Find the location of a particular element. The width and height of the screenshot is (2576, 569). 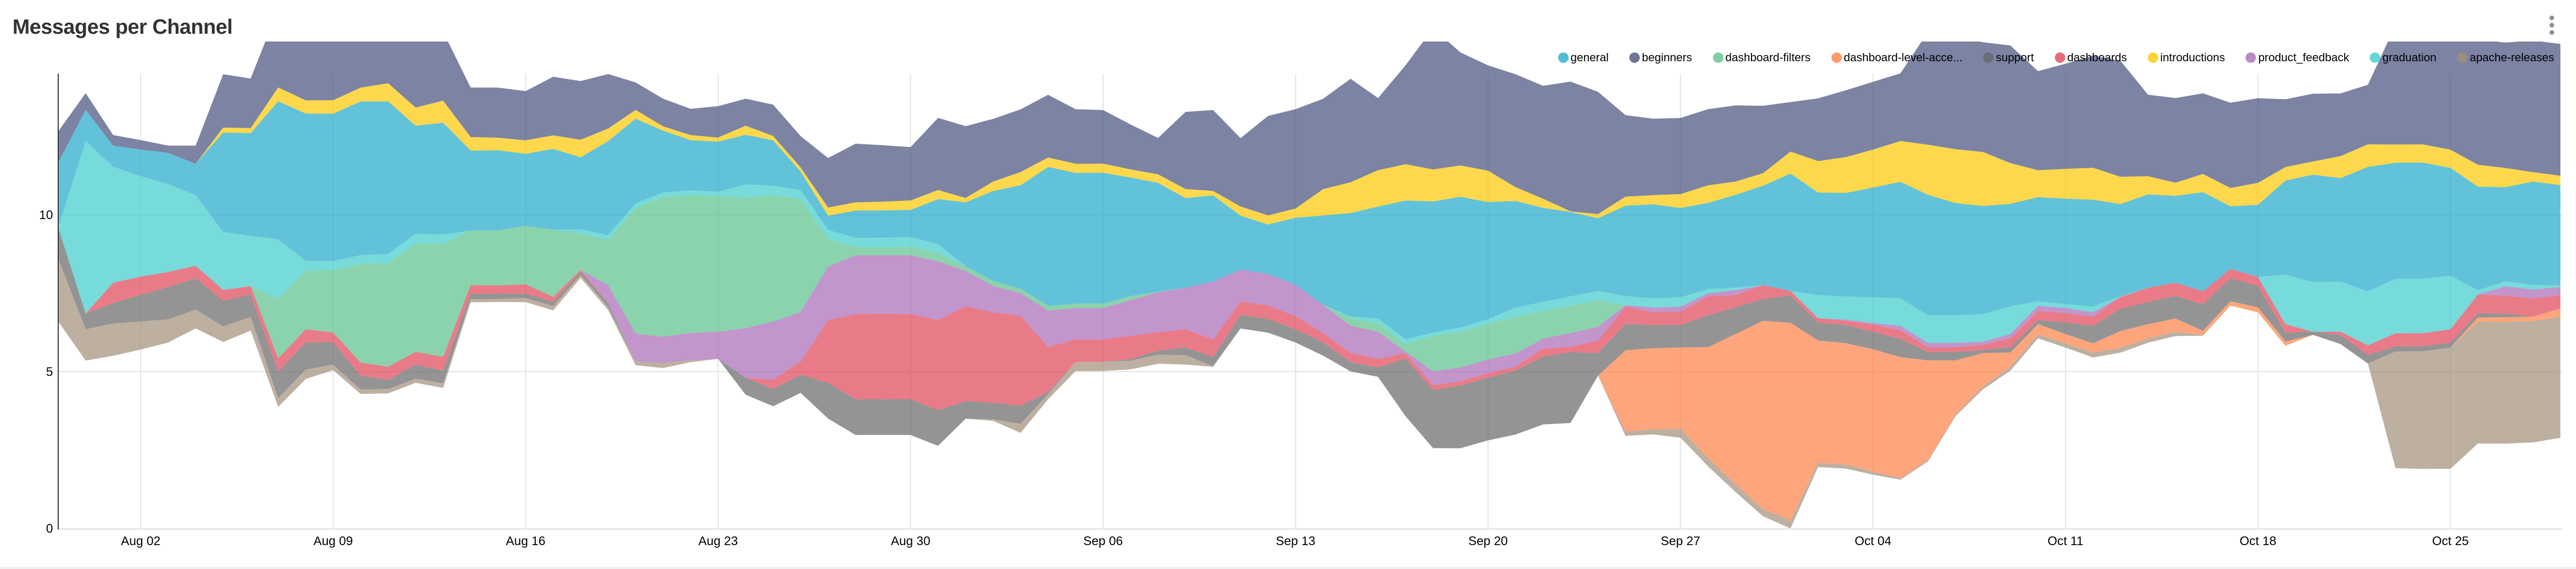

x-tick-label: Aug 30 is located at coordinates (911, 541).